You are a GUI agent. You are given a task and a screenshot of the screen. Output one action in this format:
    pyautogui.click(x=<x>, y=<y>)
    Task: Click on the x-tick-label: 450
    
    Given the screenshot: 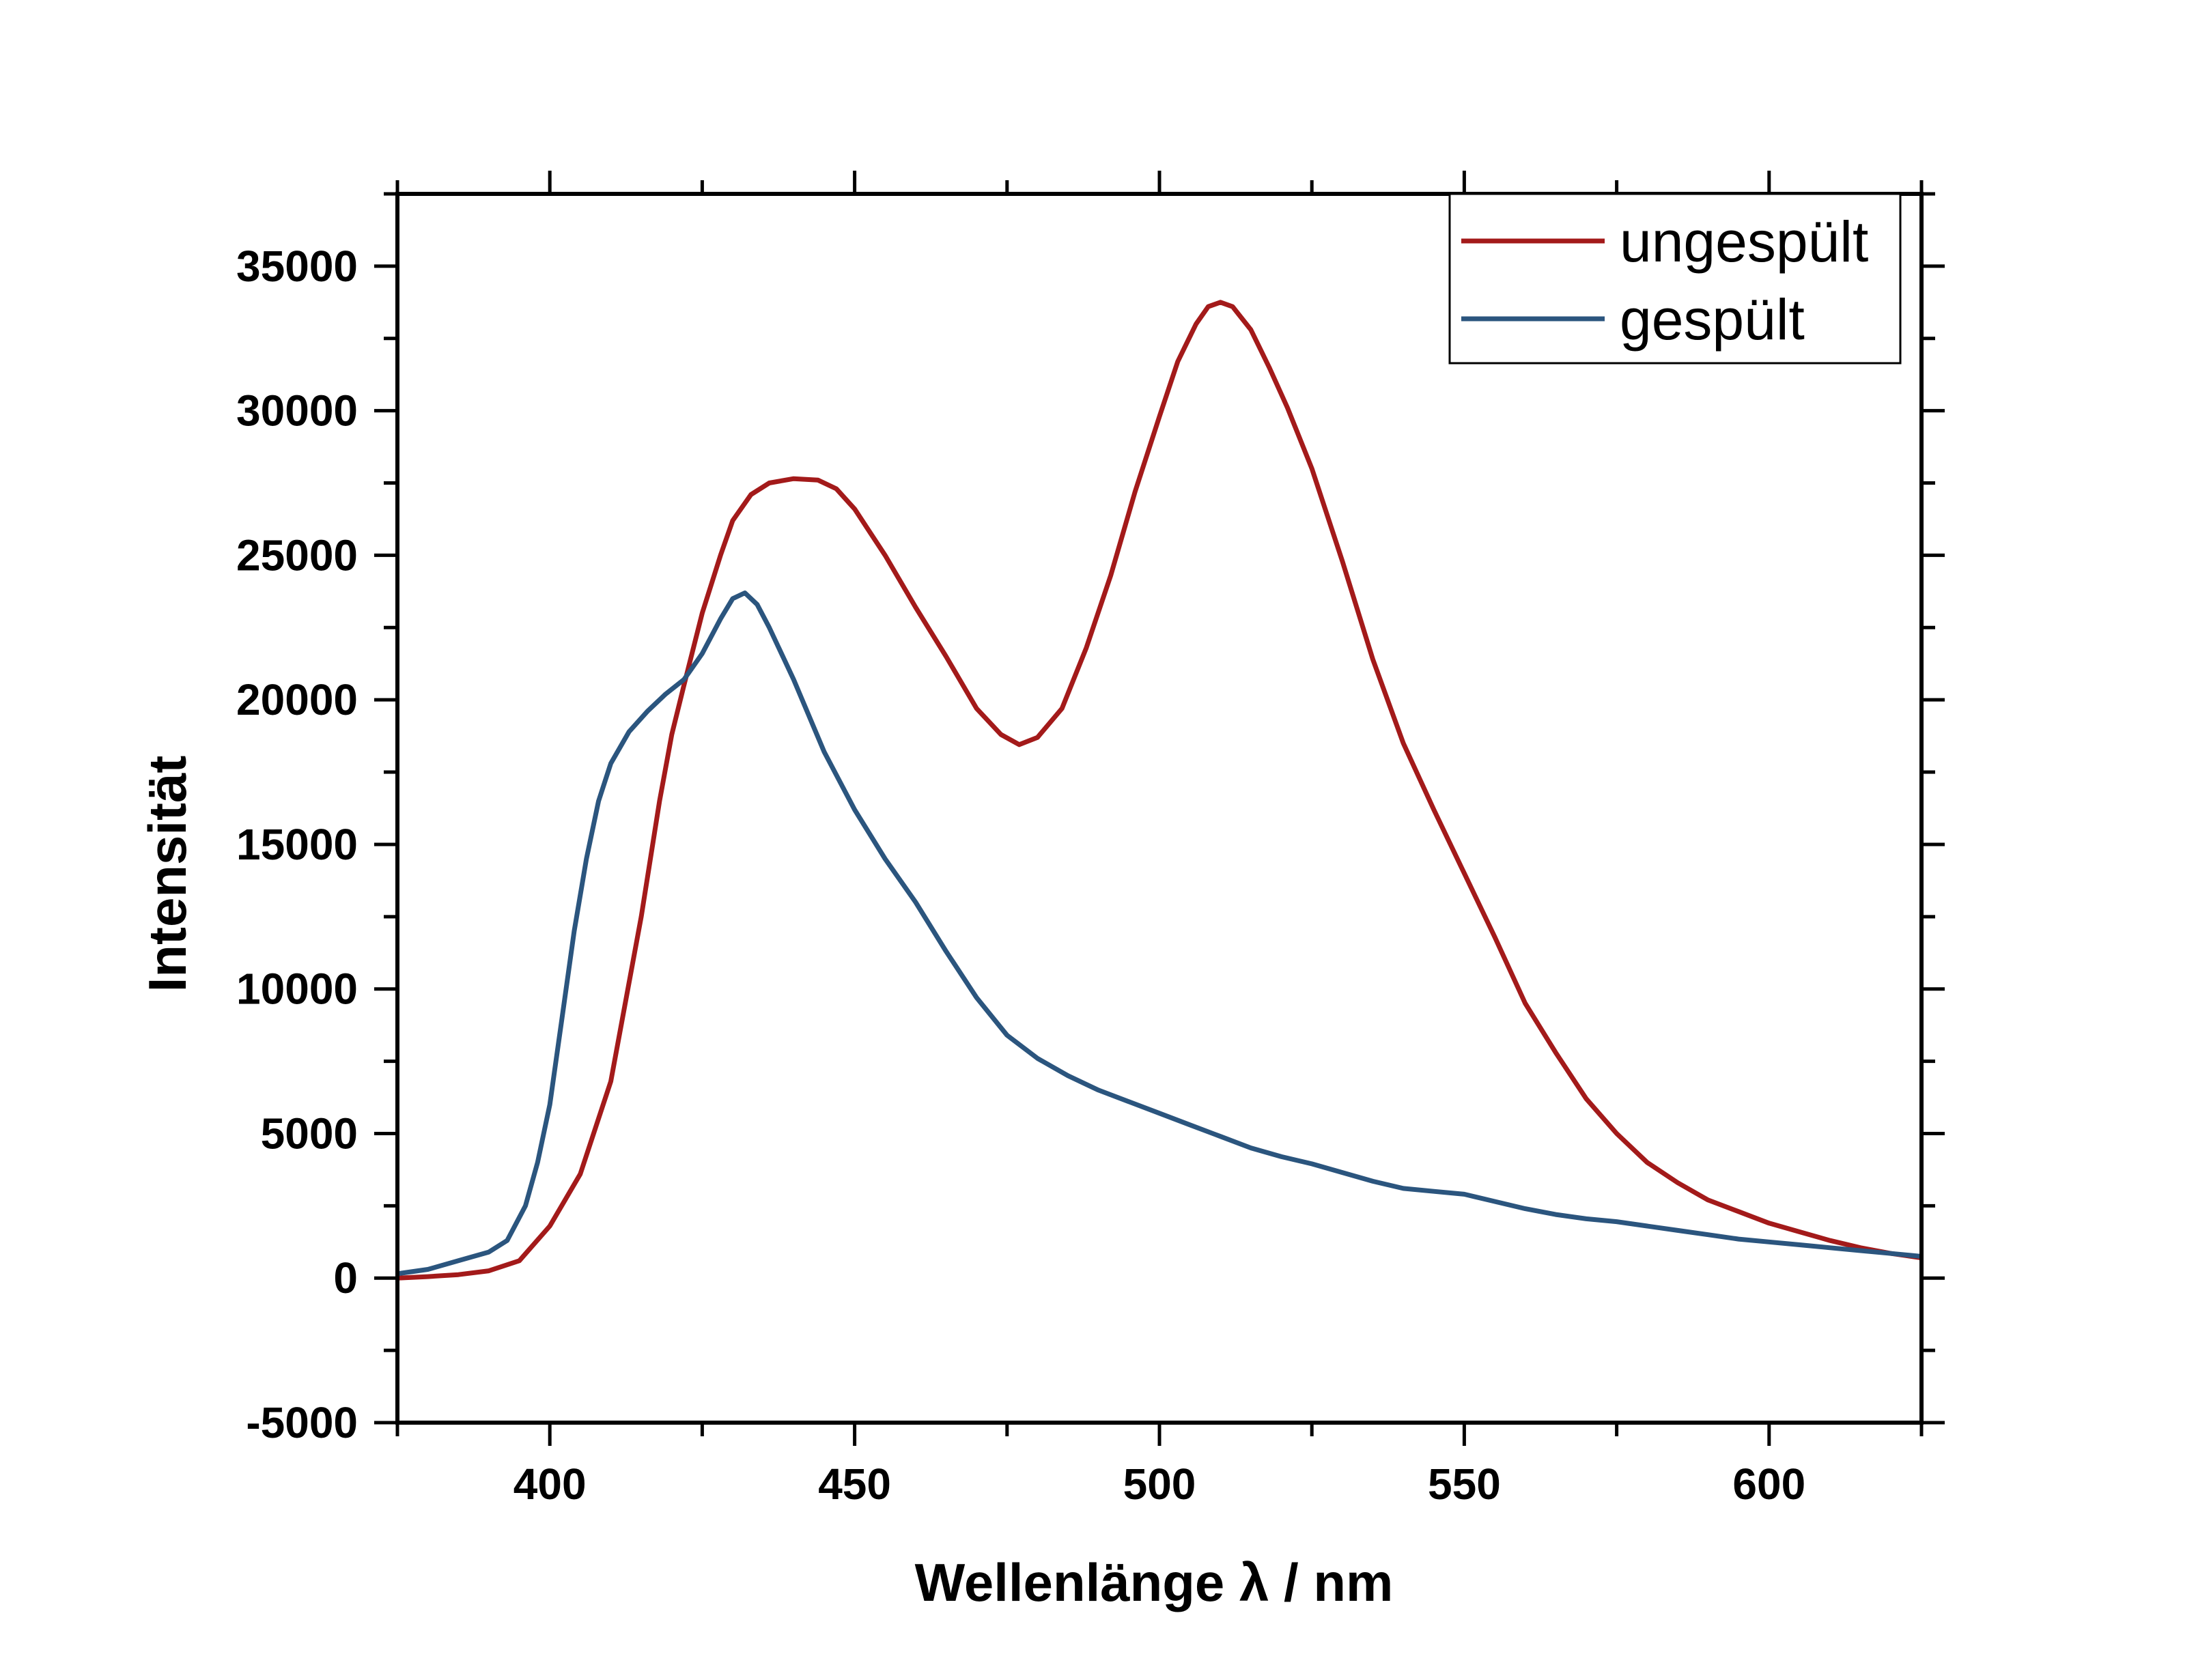 What is the action you would take?
    pyautogui.click(x=855, y=1484)
    